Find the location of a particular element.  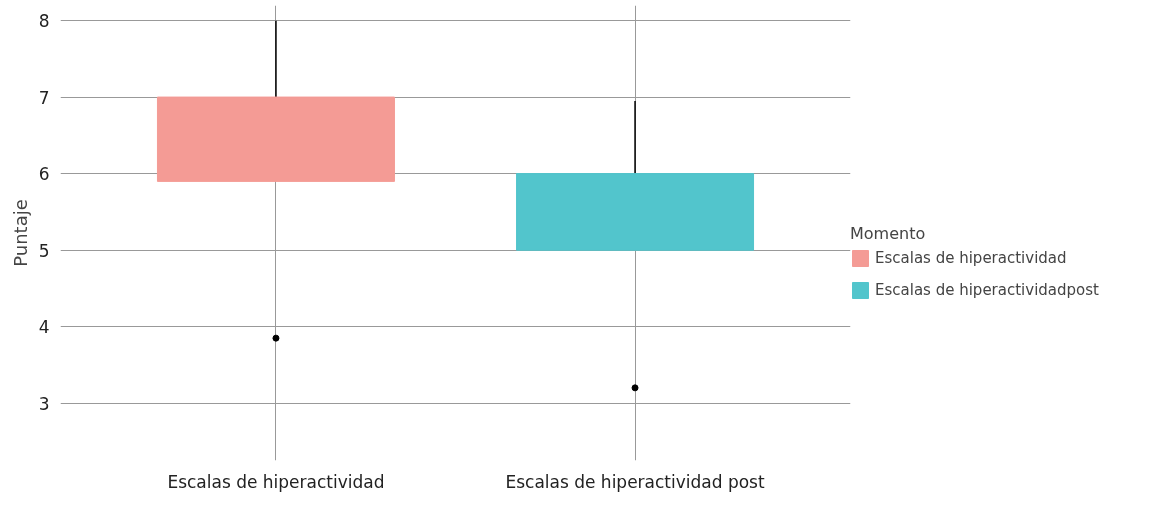

y-axis-title: Puntaje is located at coordinates (20, 233).